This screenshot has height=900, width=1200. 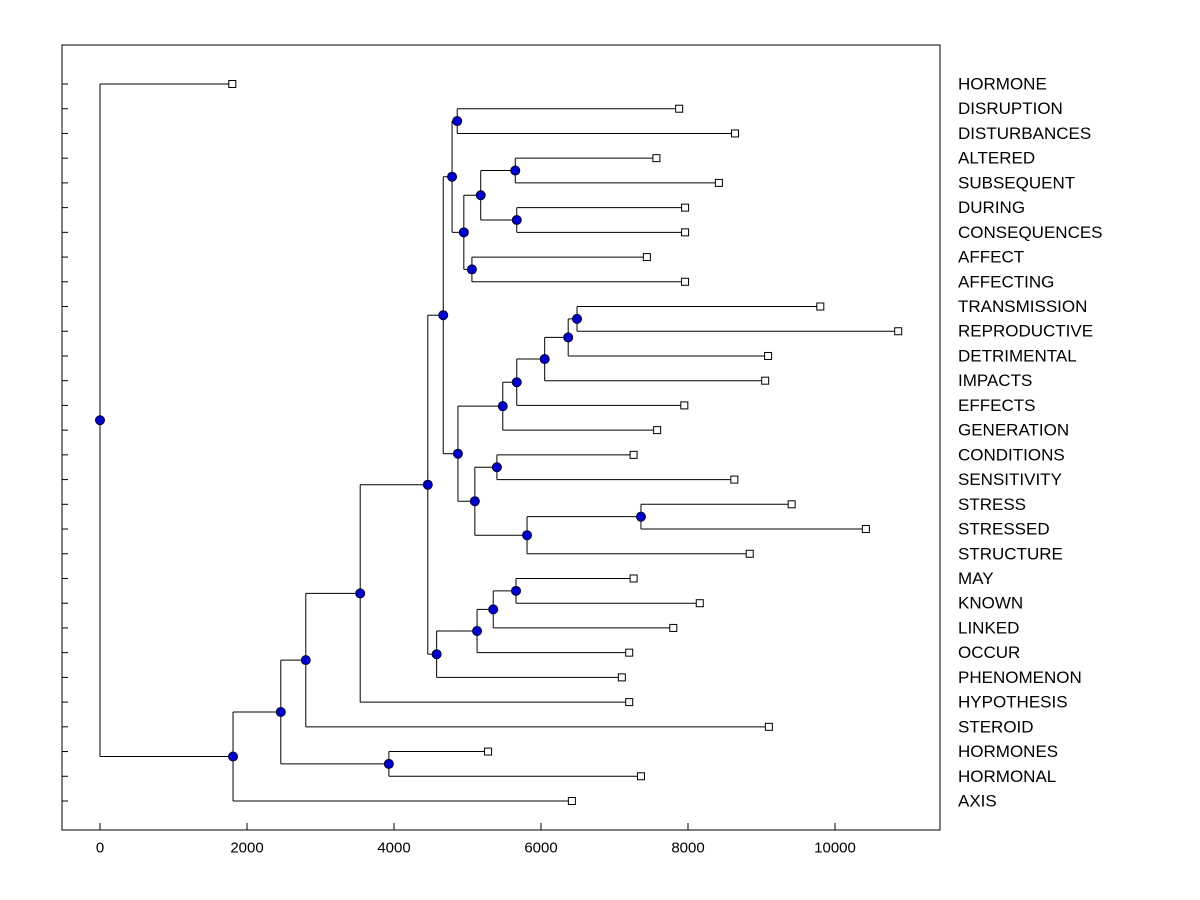 What do you see at coordinates (989, 652) in the screenshot?
I see `leaf-label: OCCUR` at bounding box center [989, 652].